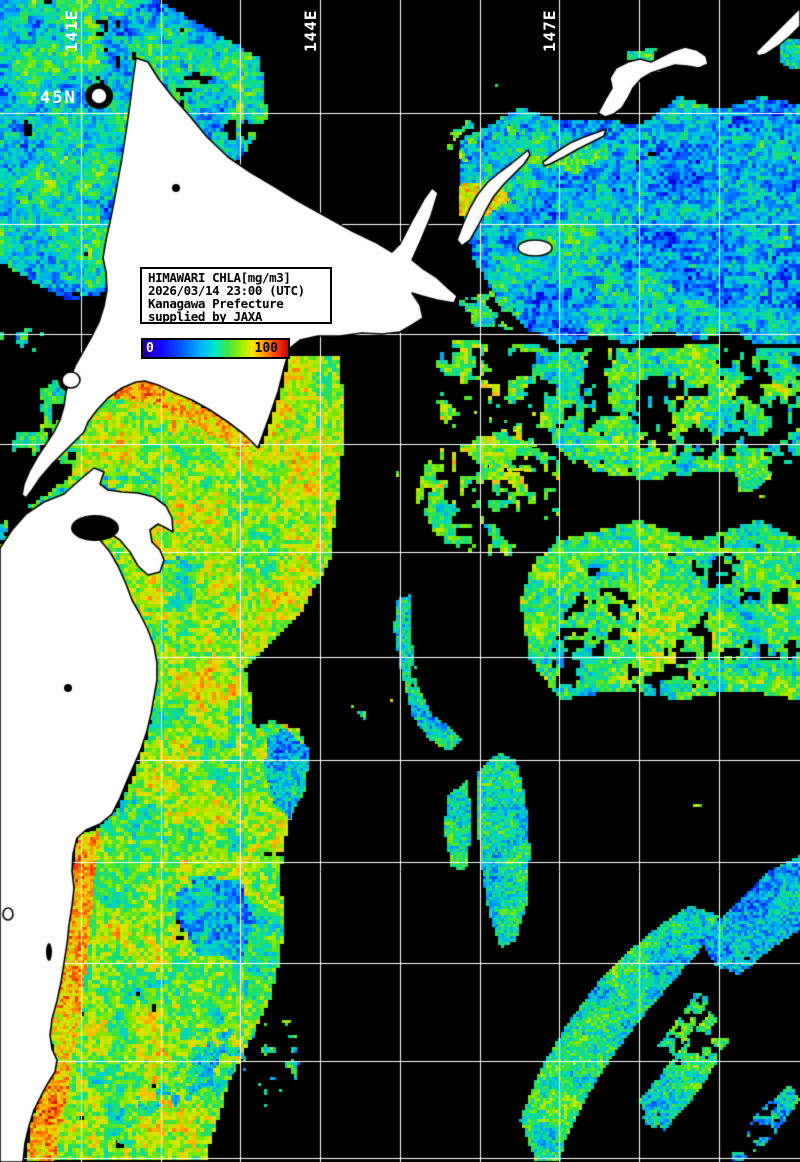 This screenshot has height=1162, width=800. I want to click on lon-label-141e: 141E, so click(71, 30).